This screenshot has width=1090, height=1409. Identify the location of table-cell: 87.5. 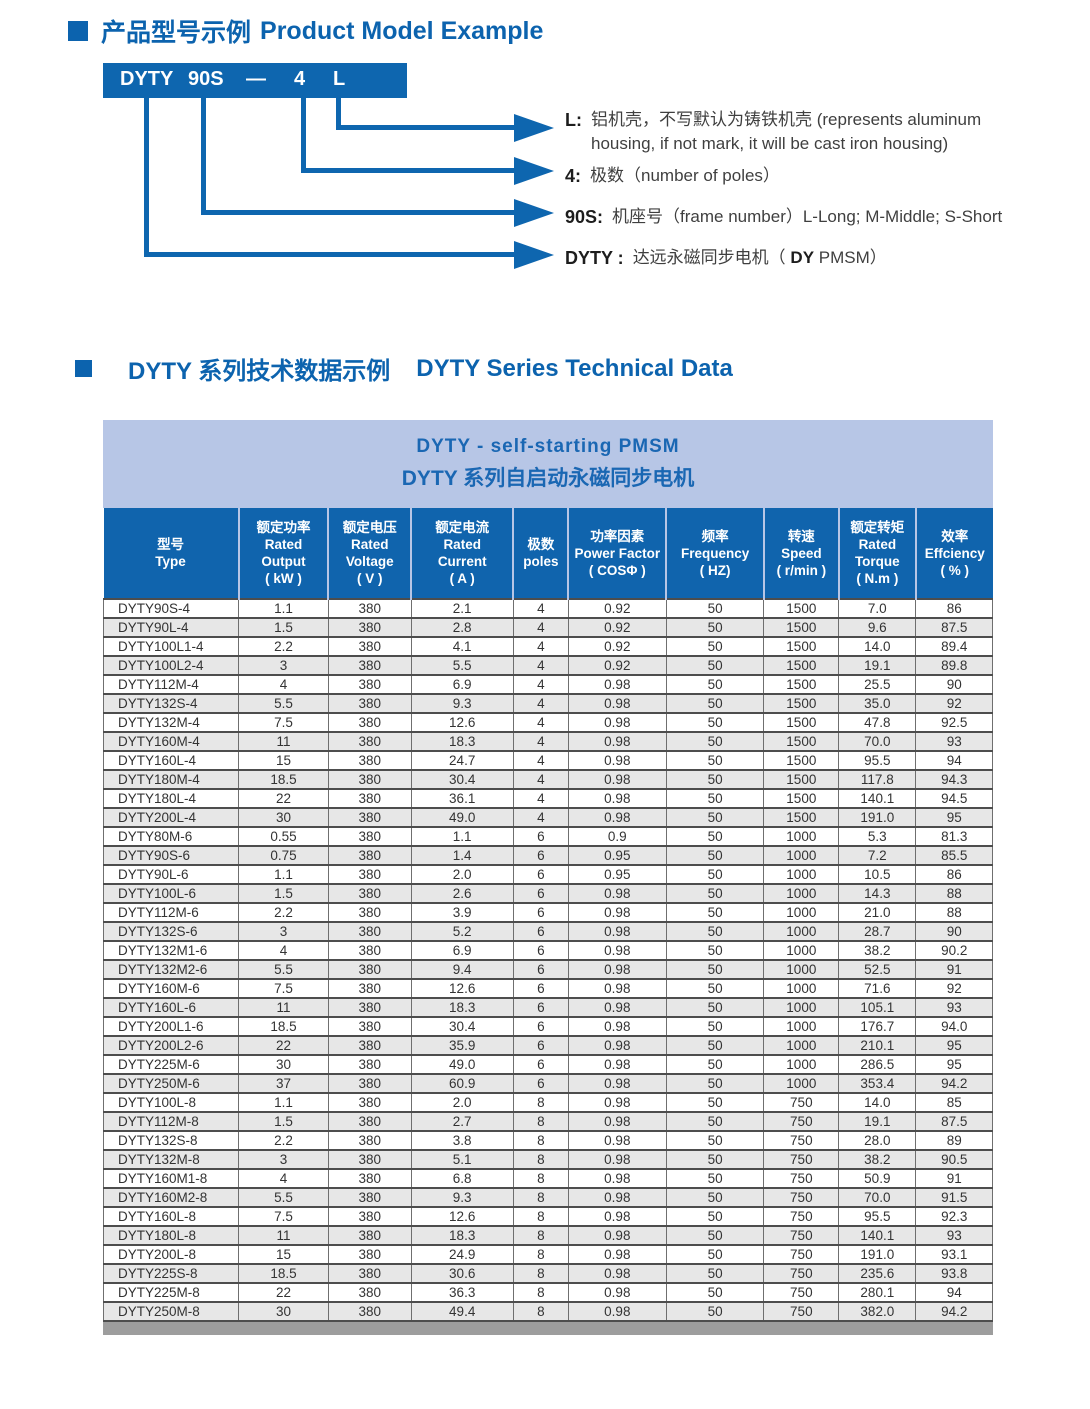
(954, 627).